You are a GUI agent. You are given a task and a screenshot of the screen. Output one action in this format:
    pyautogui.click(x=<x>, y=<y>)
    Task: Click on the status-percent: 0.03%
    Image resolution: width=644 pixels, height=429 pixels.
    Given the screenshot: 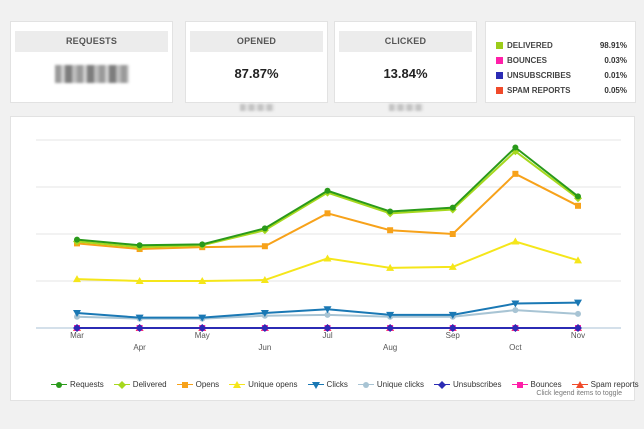 What is the action you would take?
    pyautogui.click(x=615, y=60)
    